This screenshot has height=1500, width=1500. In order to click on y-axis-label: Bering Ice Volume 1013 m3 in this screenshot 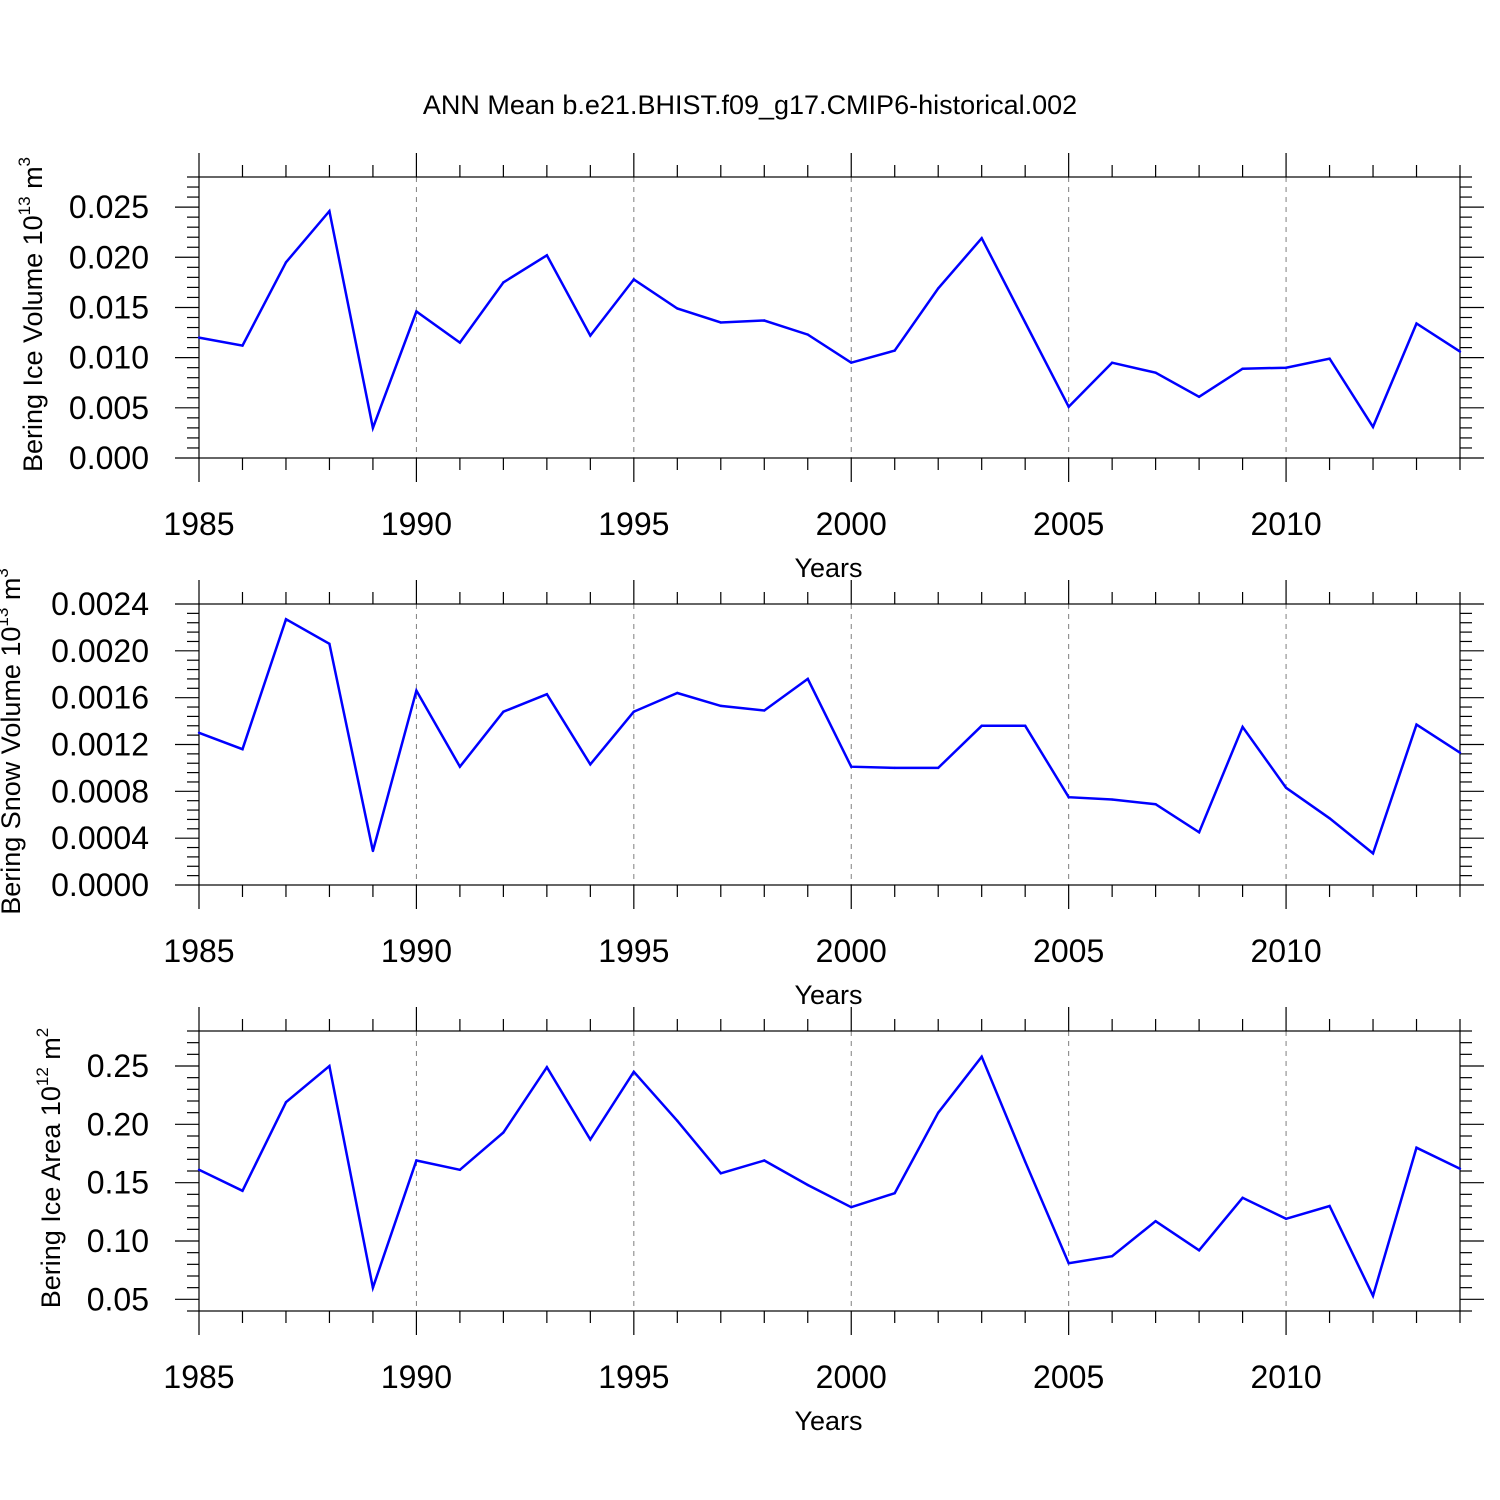, I will do `click(31, 314)`.